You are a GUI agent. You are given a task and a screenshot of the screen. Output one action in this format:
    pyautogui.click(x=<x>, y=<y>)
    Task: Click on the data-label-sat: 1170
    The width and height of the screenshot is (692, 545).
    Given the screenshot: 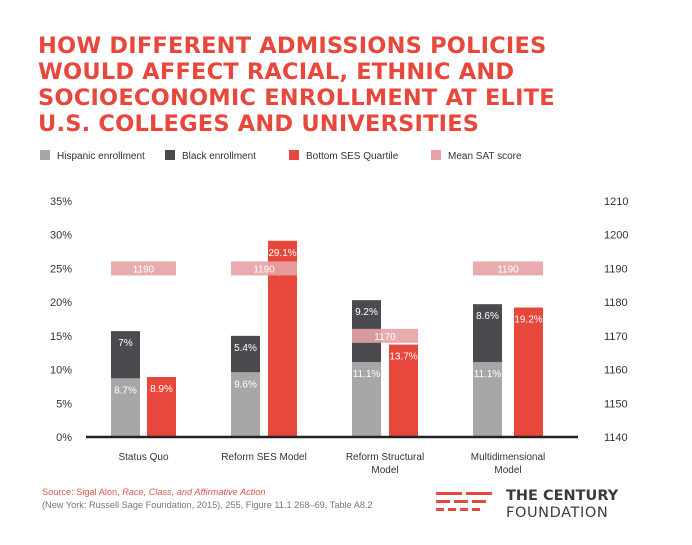 What is the action you would take?
    pyautogui.click(x=385, y=337)
    